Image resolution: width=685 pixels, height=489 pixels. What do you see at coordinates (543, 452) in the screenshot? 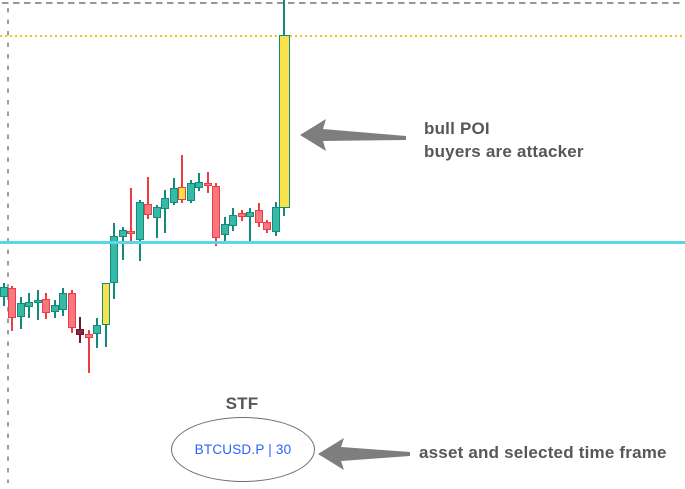
I see `asset-timeframe-annotation: asset and selected time frame` at bounding box center [543, 452].